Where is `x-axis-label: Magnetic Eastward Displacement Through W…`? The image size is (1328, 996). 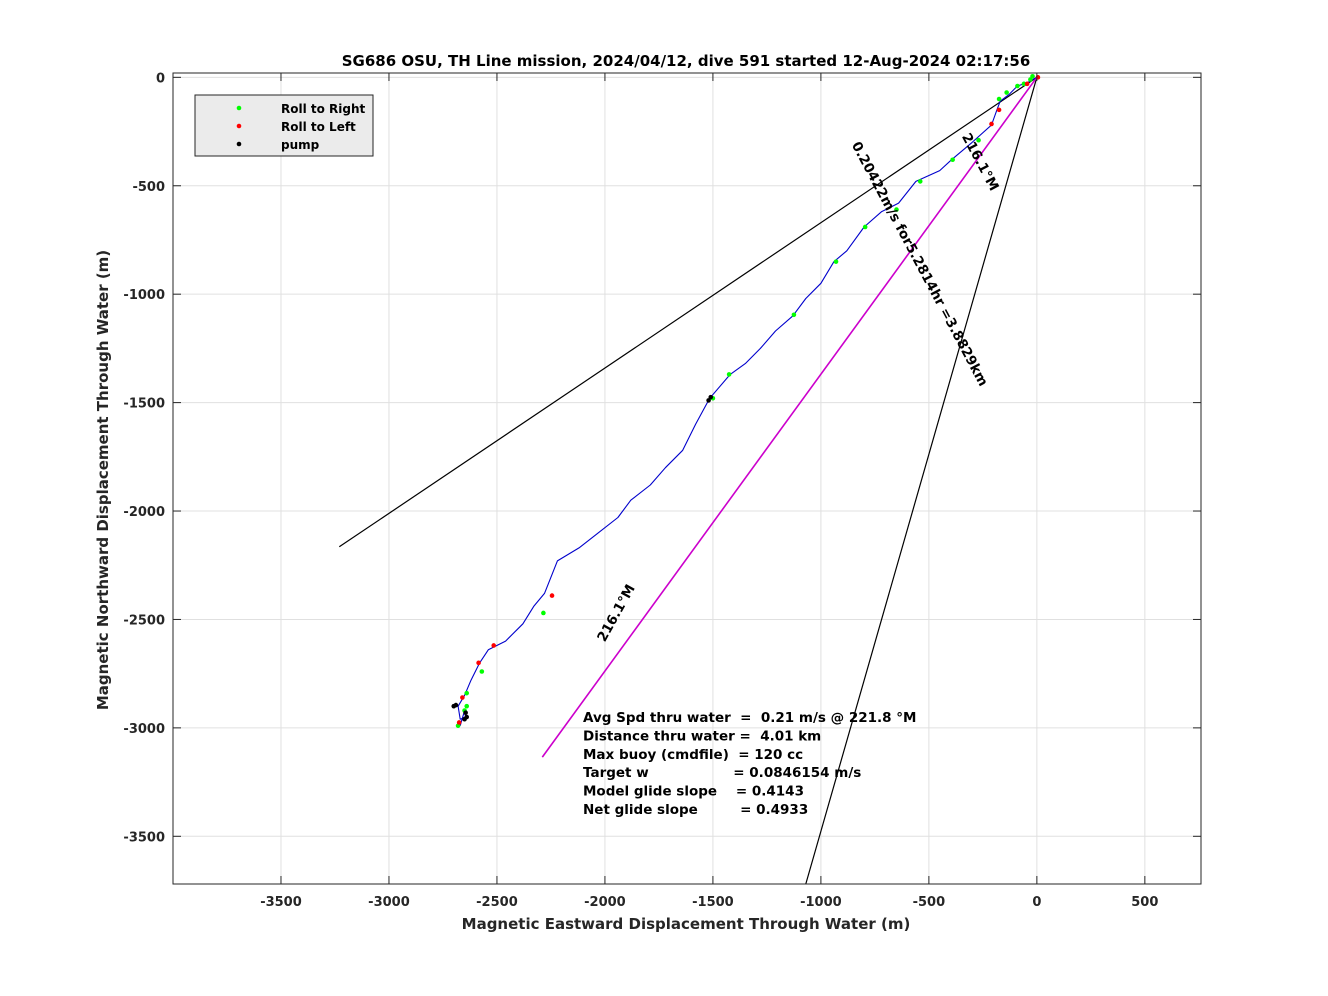 x-axis-label: Magnetic Eastward Displacement Through W… is located at coordinates (686, 924).